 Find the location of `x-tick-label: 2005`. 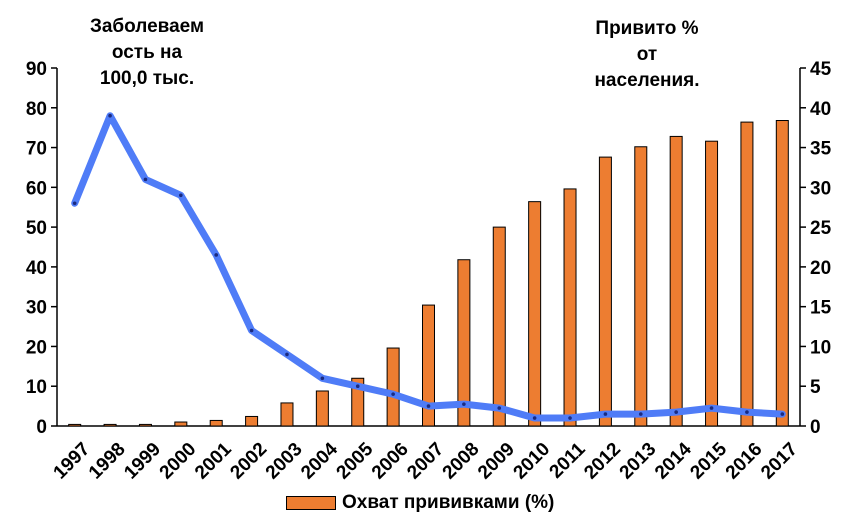

x-tick-label: 2005 is located at coordinates (355, 460).